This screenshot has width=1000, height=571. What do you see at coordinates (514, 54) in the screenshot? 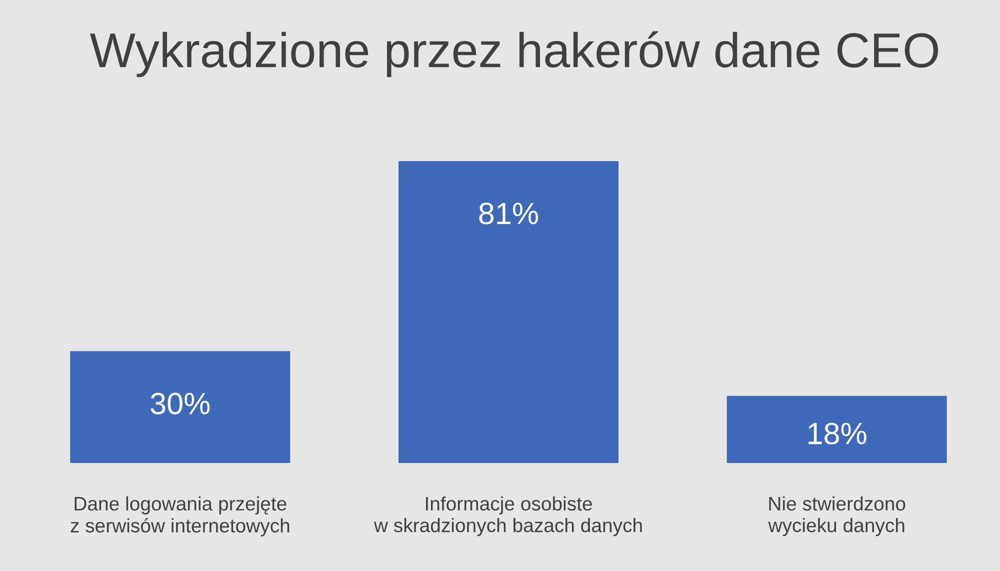
I see `chart-title: Wykradzione przez hakerów dane CEO` at bounding box center [514, 54].